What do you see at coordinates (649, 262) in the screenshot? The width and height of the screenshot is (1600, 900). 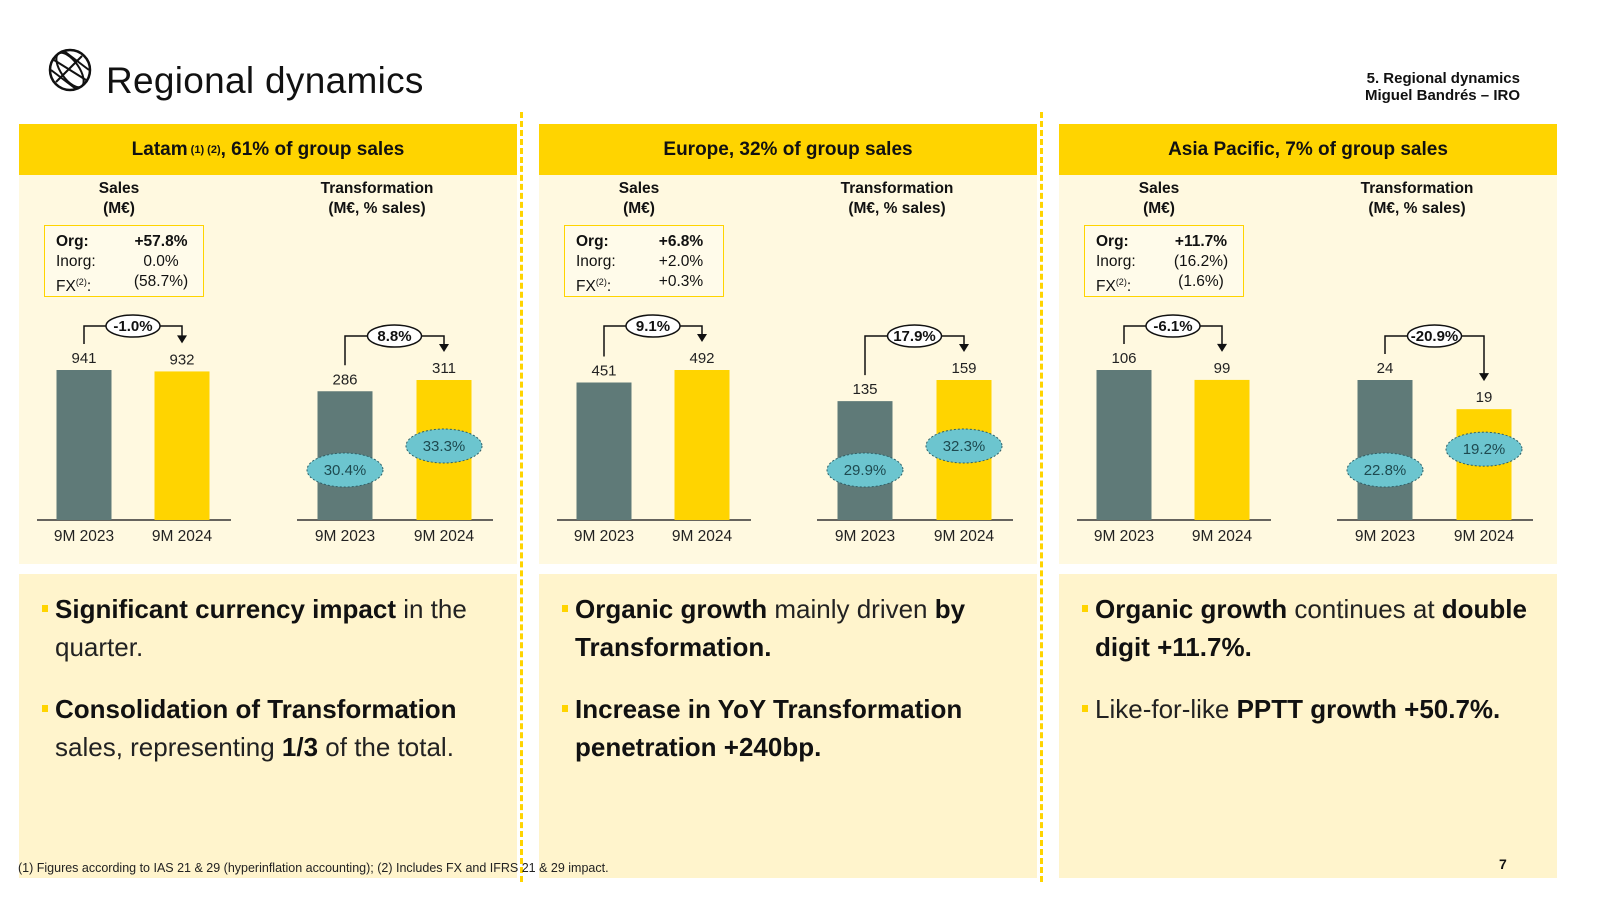 I see `growth-row: Inorg: +2.0%` at bounding box center [649, 262].